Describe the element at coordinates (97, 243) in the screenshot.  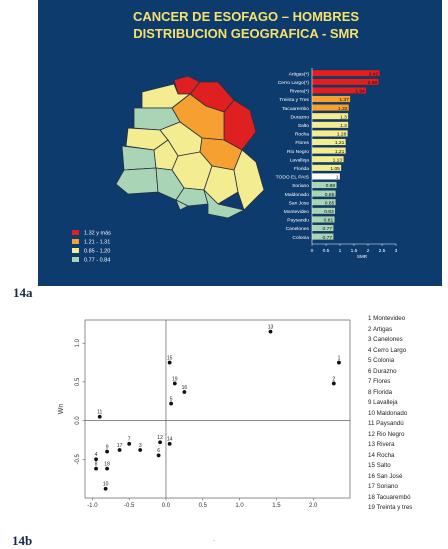
I see `map-legend-label-2: 1.21 - 1.31` at that location.